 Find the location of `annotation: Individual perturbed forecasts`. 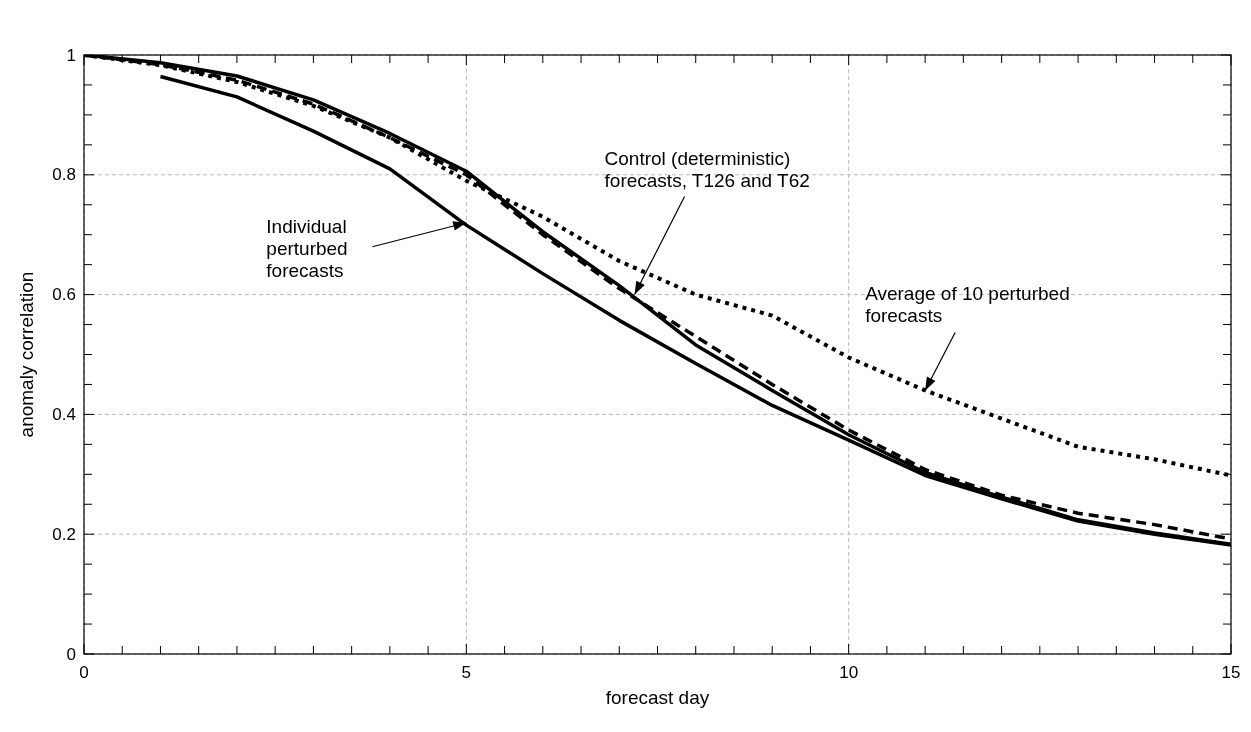

annotation: Individual perturbed forecasts is located at coordinates (307, 248).